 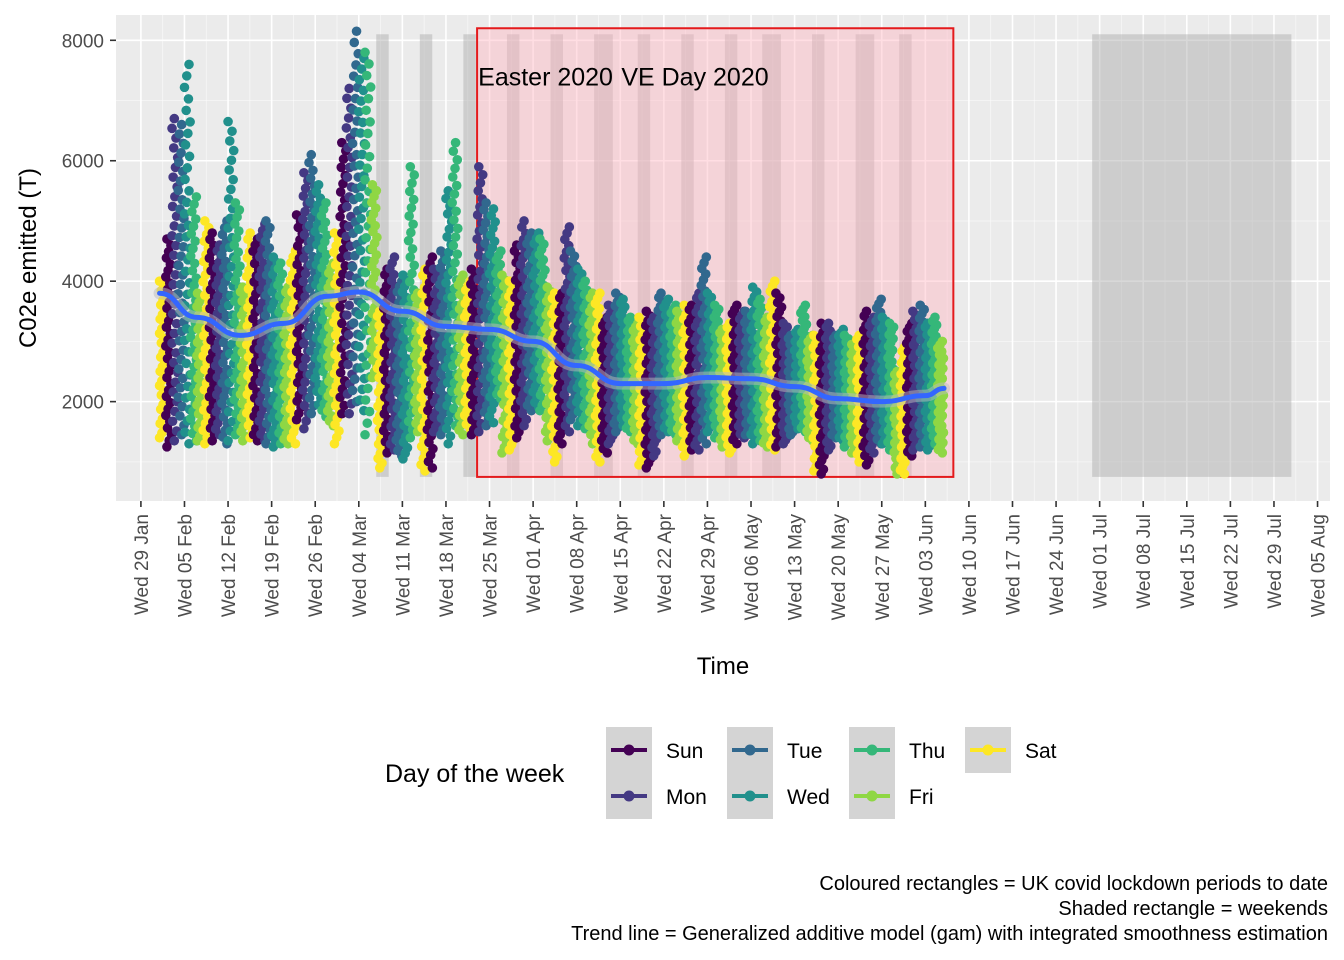 I want to click on x-tick-label: Wed 10 Jun, so click(x=970, y=564).